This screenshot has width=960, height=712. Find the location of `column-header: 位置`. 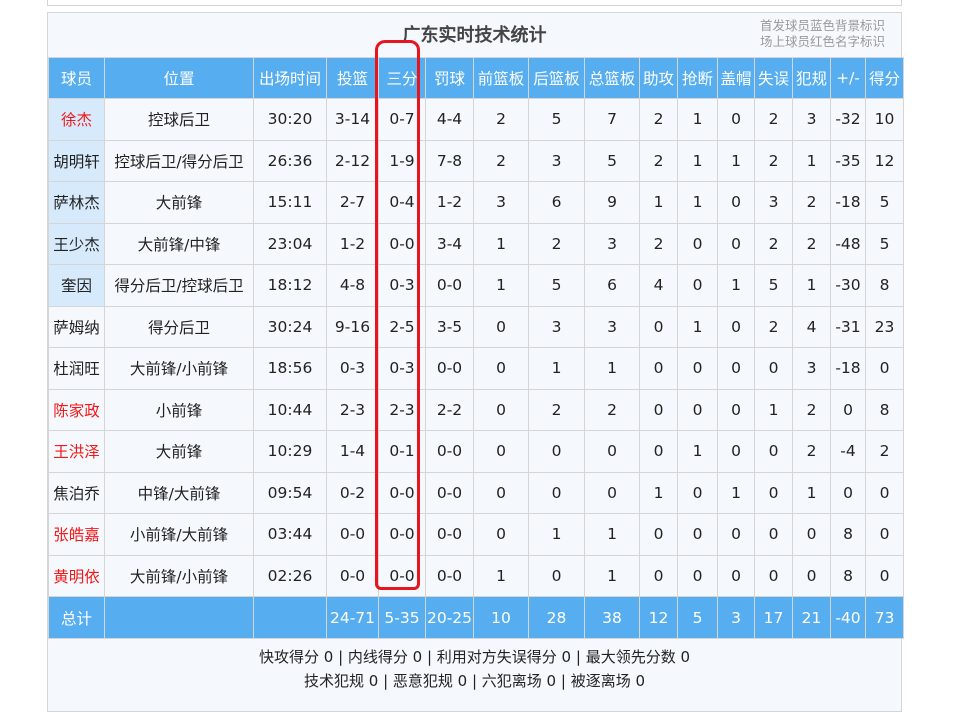

column-header: 位置 is located at coordinates (179, 78).